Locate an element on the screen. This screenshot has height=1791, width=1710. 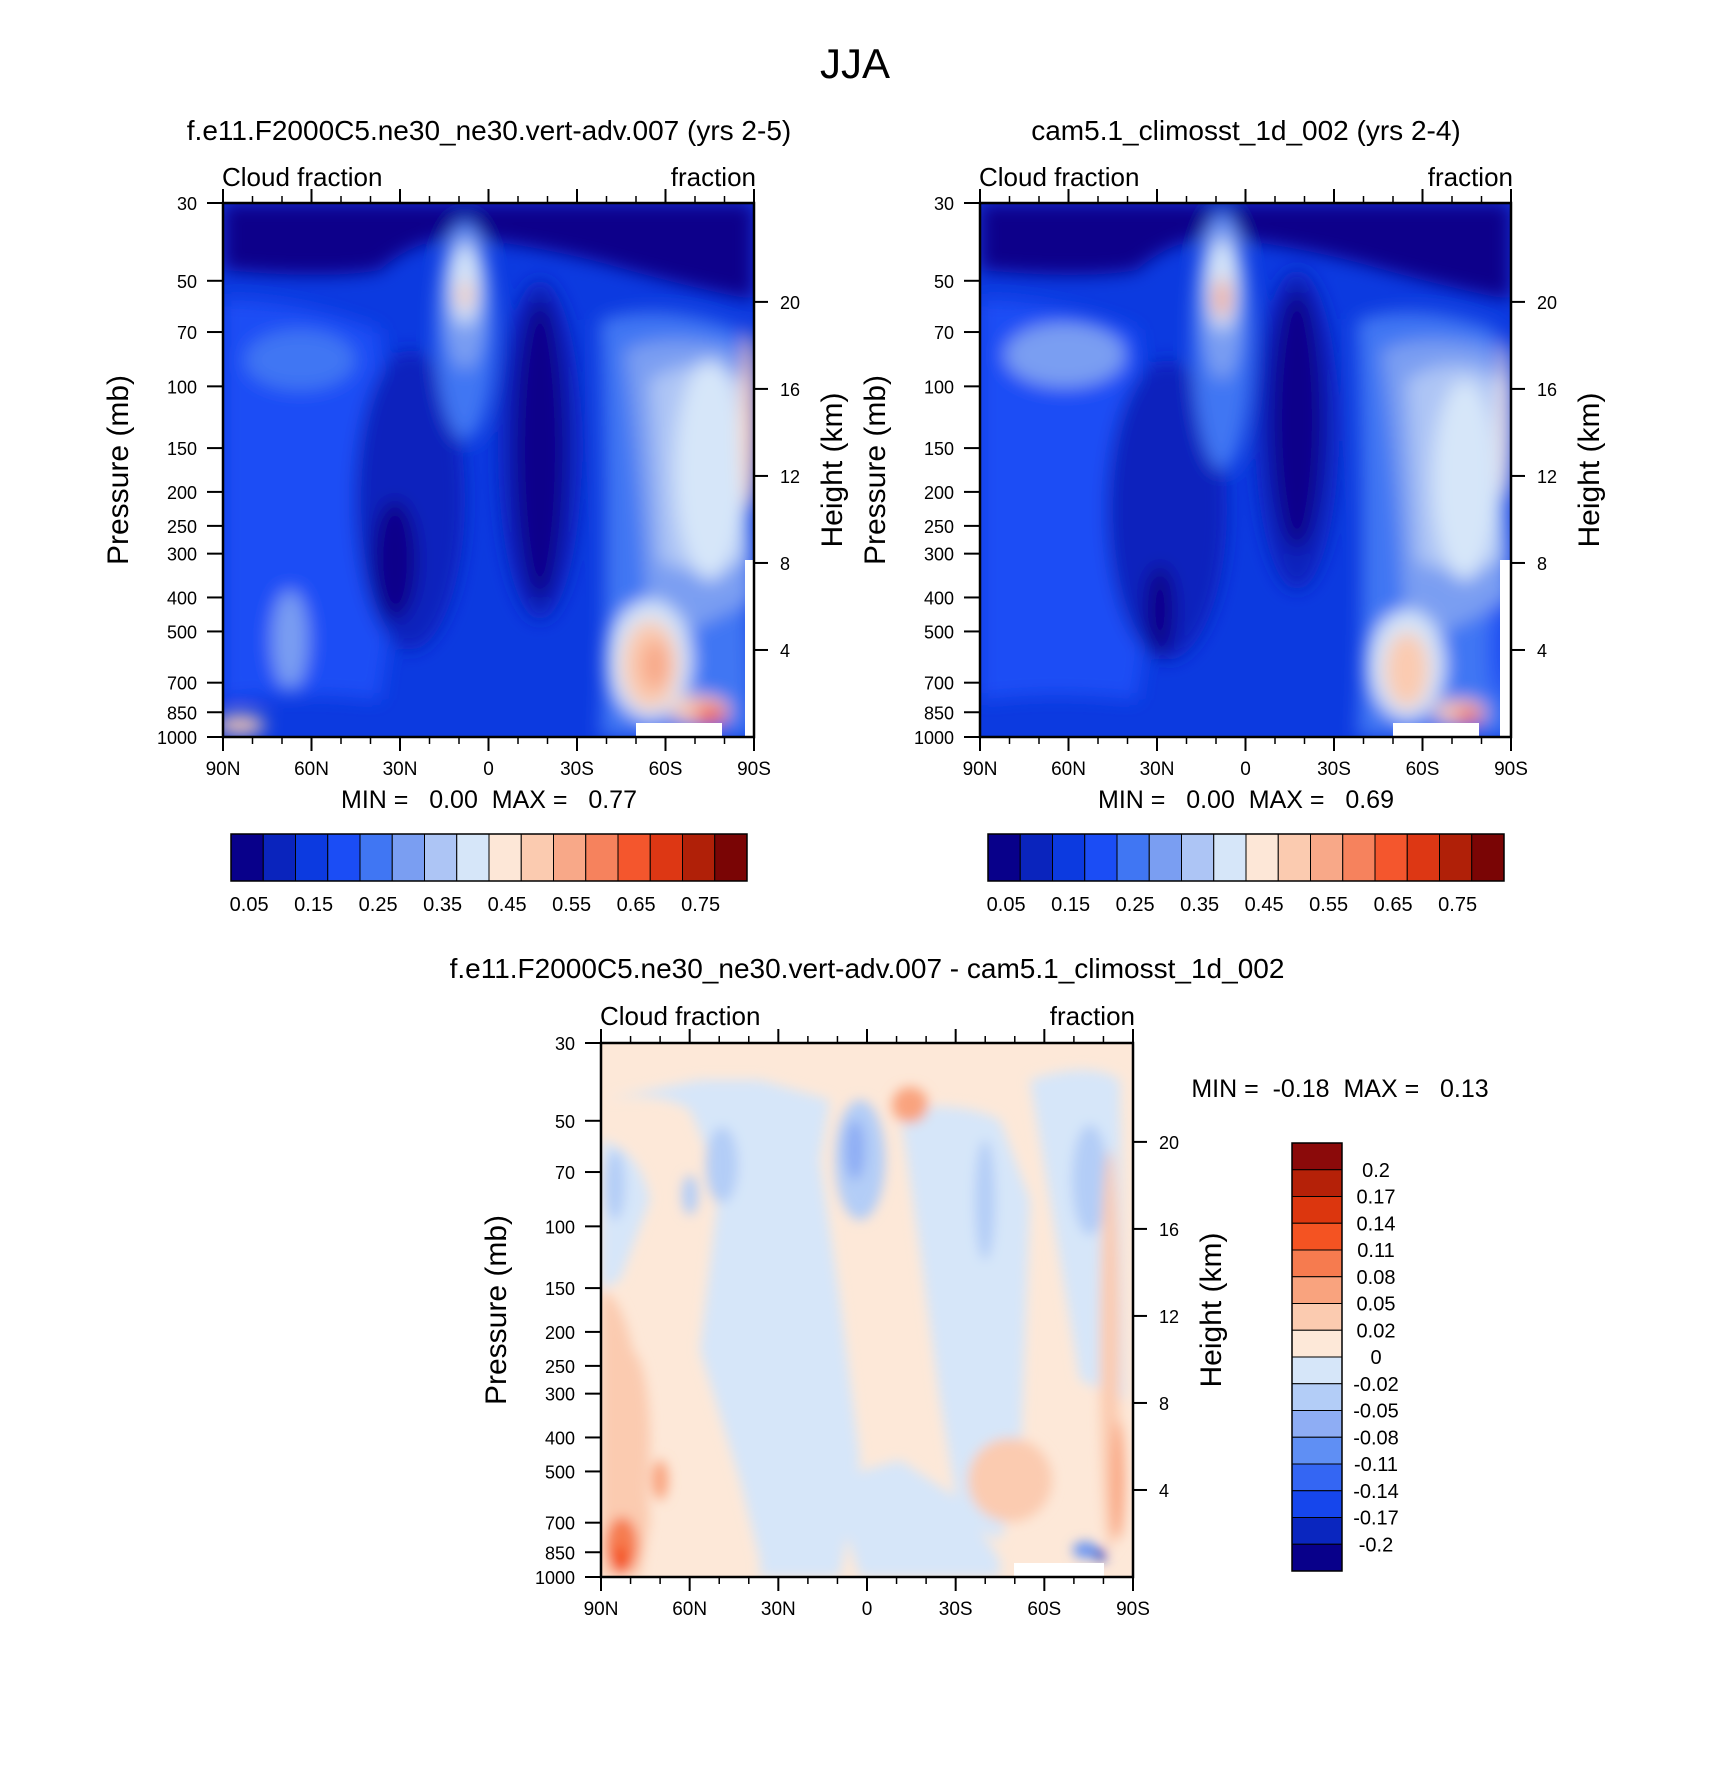
latitude-tick-label: 90N is located at coordinates (223, 769).